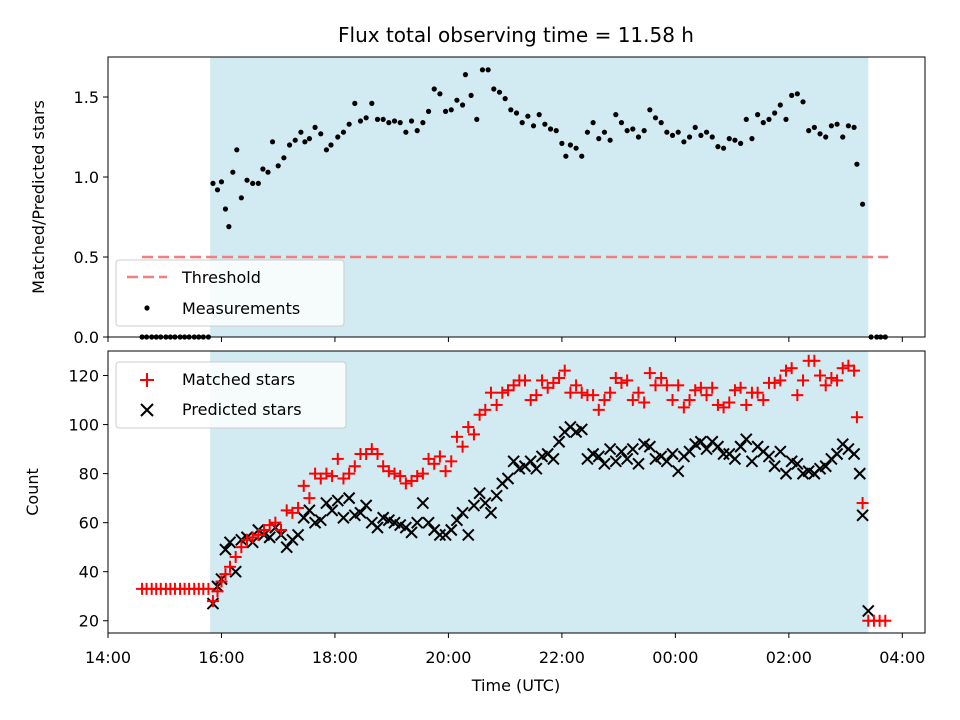 The width and height of the screenshot is (960, 720). What do you see at coordinates (86, 177) in the screenshot?
I see `top-y-tick-label: 1.0` at bounding box center [86, 177].